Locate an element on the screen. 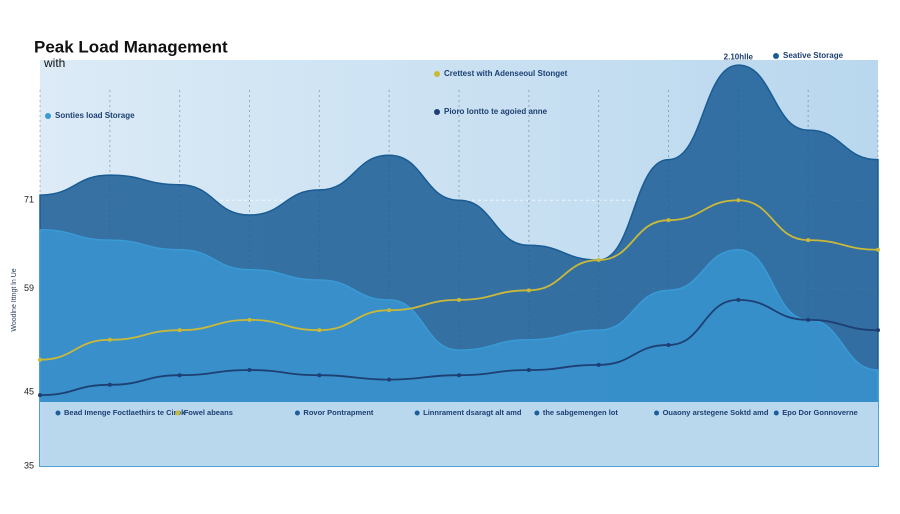 This screenshot has width=900, height=514. legend-label: Crettest with Adenseoul Stonget is located at coordinates (506, 73).